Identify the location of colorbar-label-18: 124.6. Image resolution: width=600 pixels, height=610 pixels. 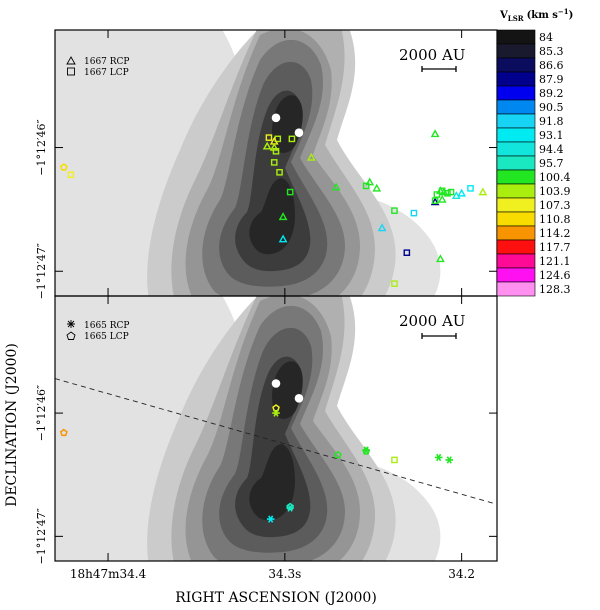
(555, 275).